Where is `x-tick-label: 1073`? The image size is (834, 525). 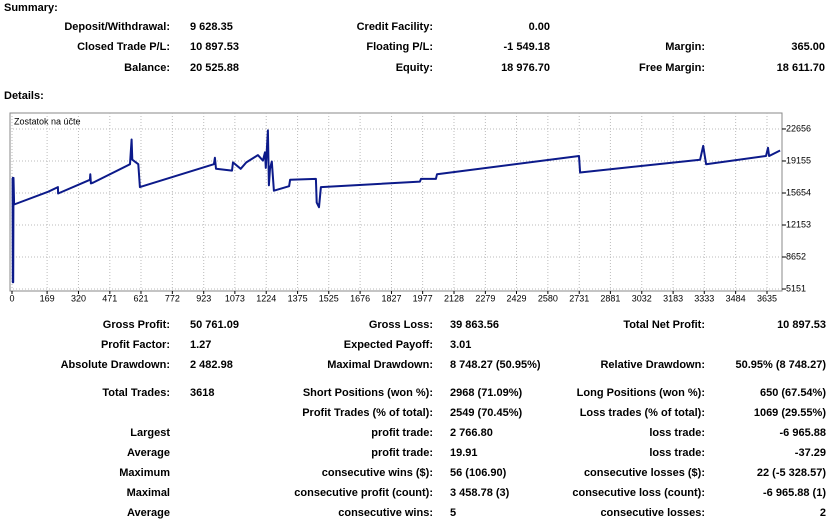
x-tick-label: 1073 is located at coordinates (235, 298).